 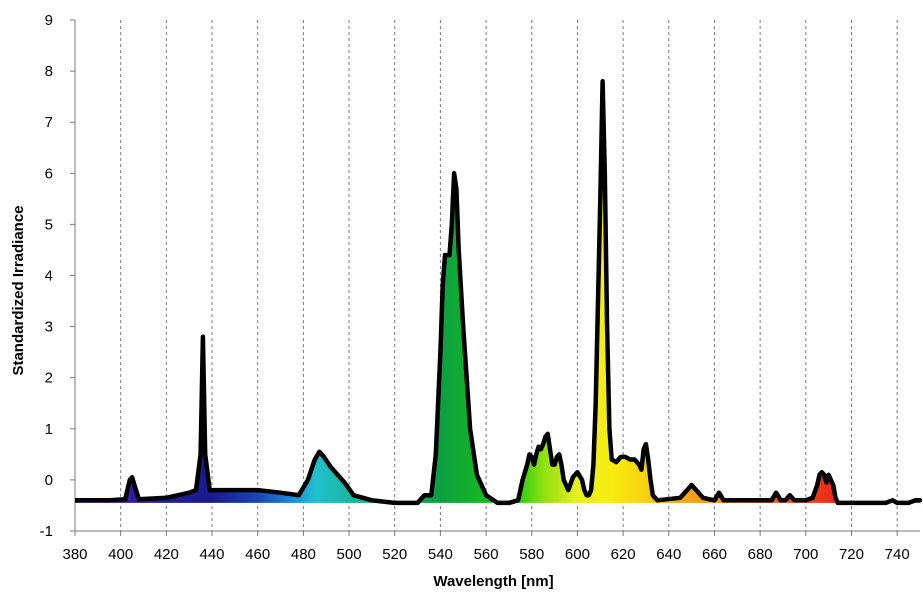 What do you see at coordinates (212, 554) in the screenshot?
I see `x-tick-label: 440` at bounding box center [212, 554].